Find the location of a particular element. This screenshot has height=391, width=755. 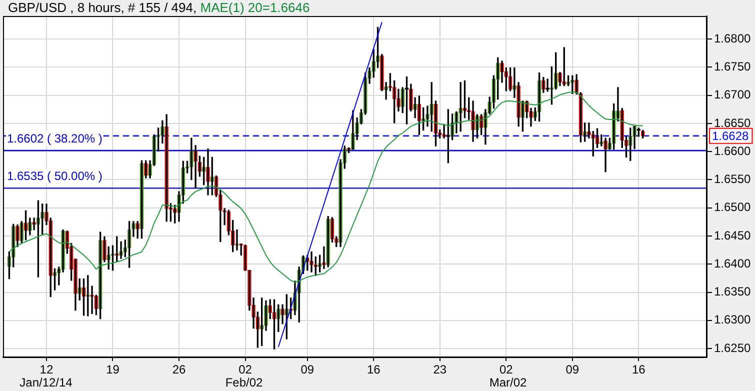

y-tick-label: 1.6750 is located at coordinates (733, 67).